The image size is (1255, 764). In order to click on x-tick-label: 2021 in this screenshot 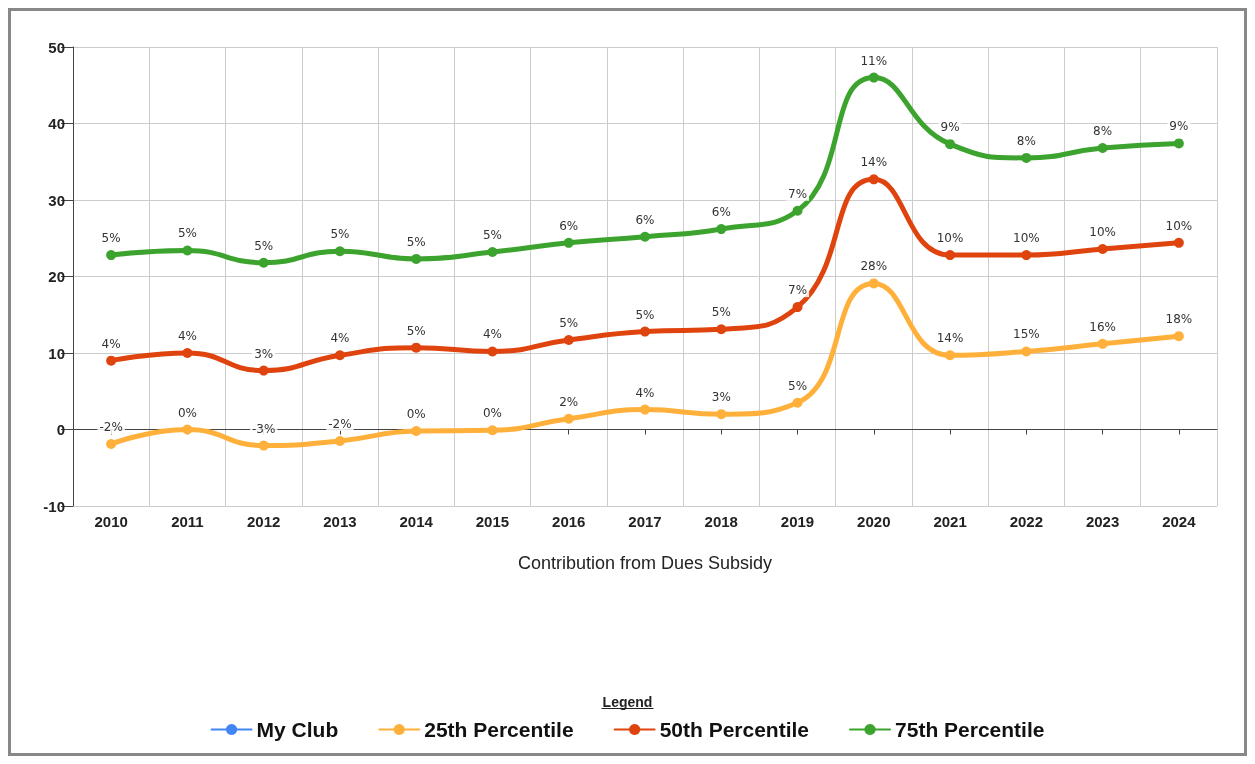, I will do `click(950, 521)`.